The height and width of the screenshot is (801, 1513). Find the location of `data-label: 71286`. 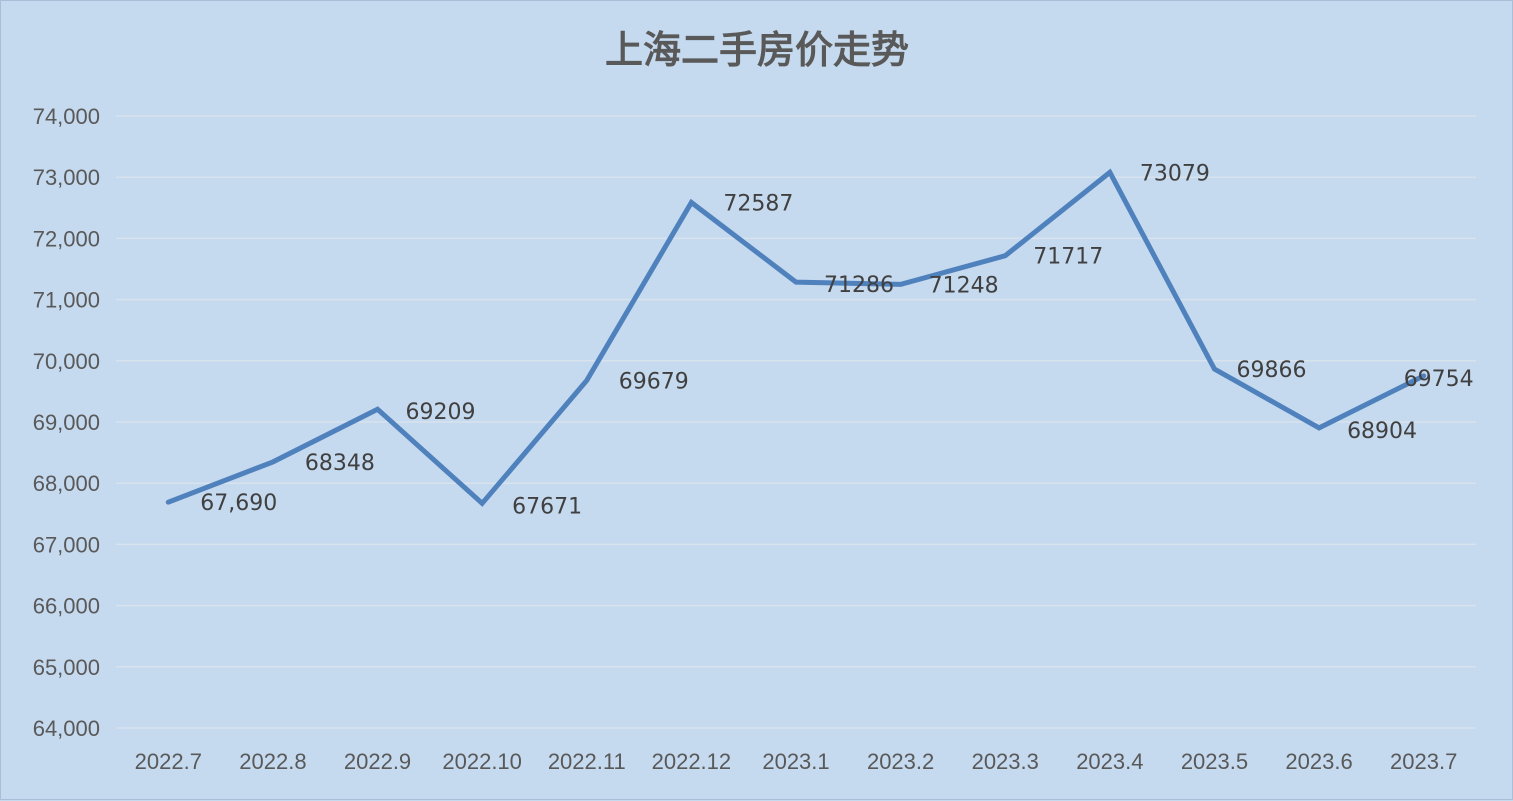

data-label: 71286 is located at coordinates (859, 285).